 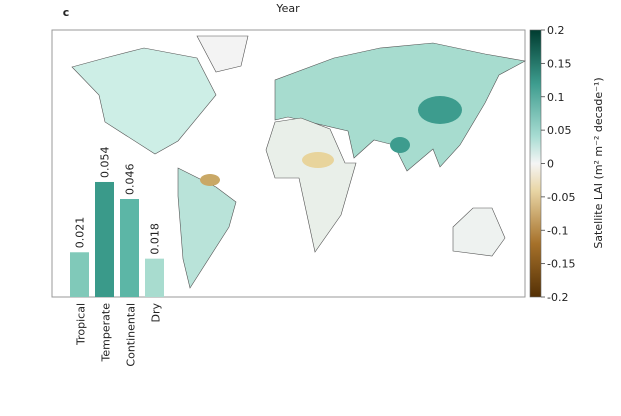 I want to click on china-greening, so click(x=440, y=110).